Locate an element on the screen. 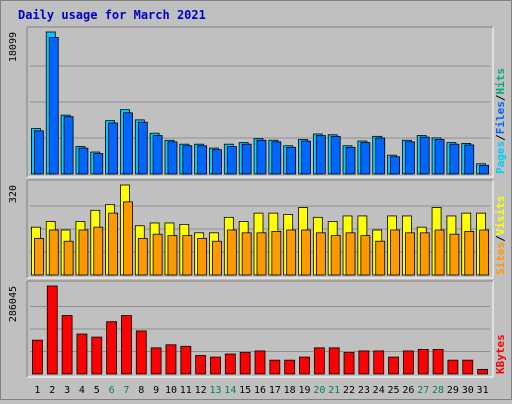 The height and width of the screenshot is (404, 512). x-tick-label: 29 is located at coordinates (453, 390).